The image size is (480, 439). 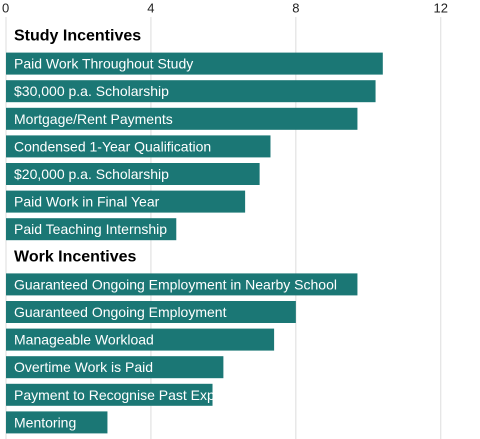 What do you see at coordinates (150, 8) in the screenshot?
I see `x-tick-label: 4` at bounding box center [150, 8].